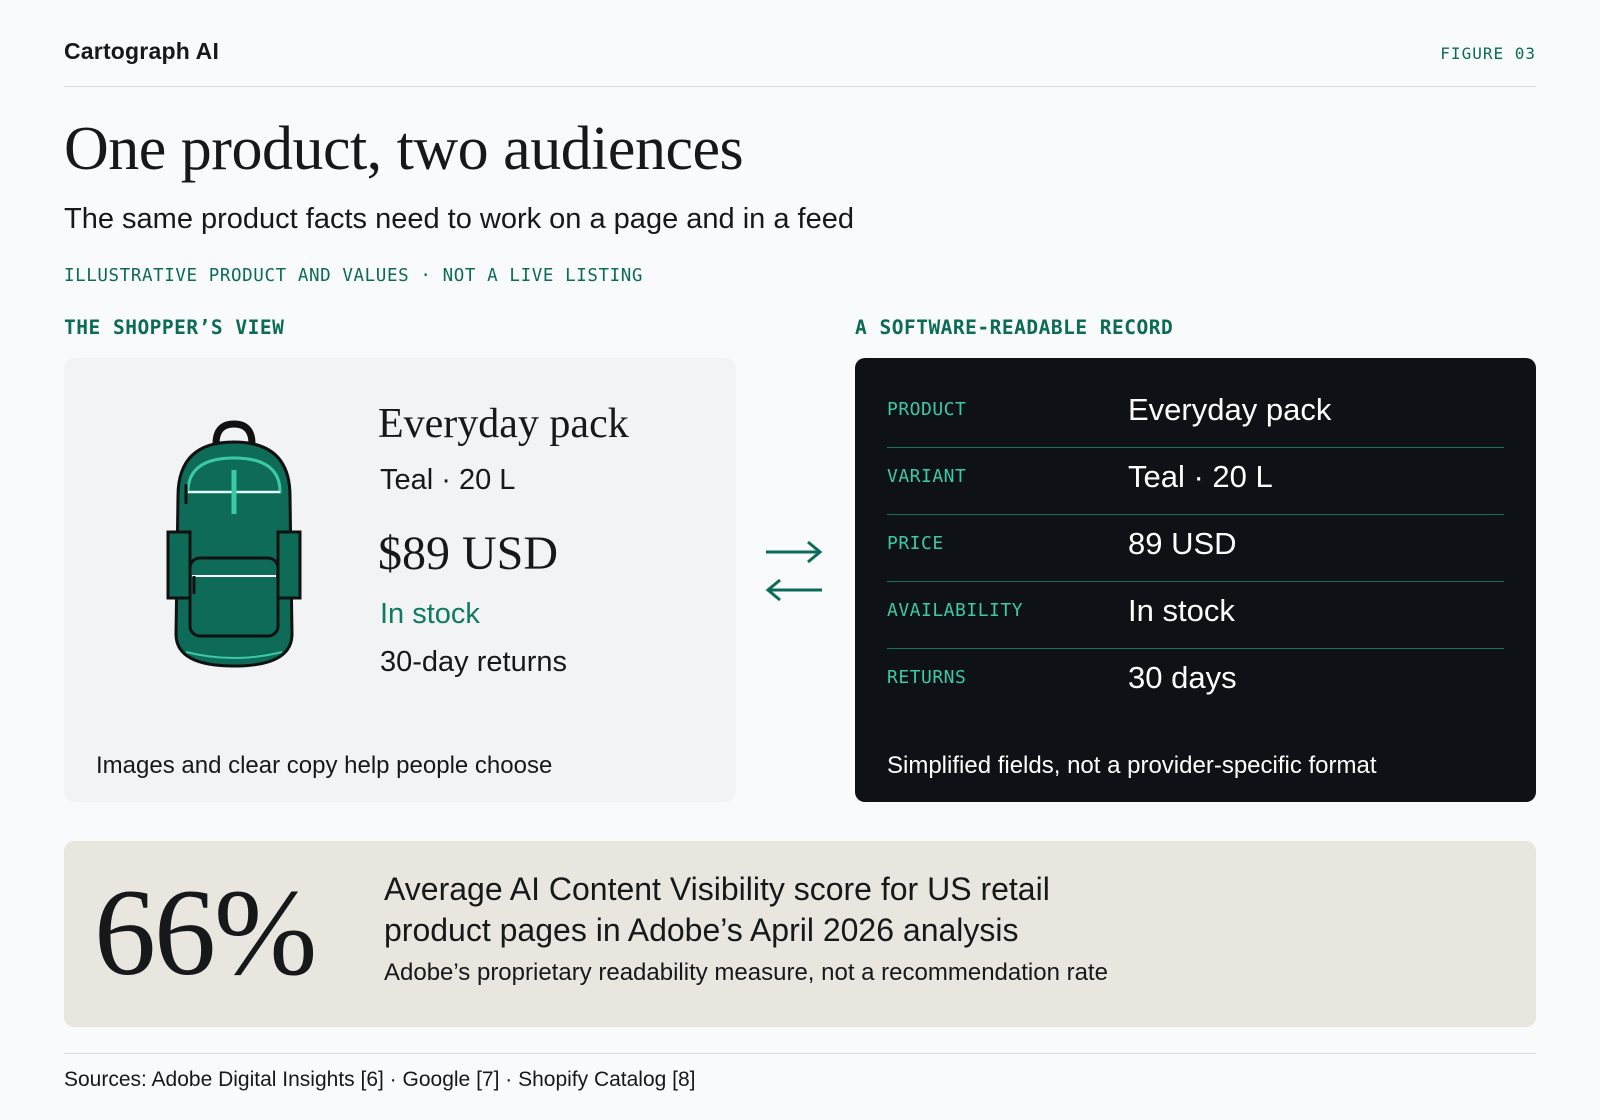 The image size is (1600, 1120). Describe the element at coordinates (1182, 677) in the screenshot. I see `record-value: 30 days` at that location.